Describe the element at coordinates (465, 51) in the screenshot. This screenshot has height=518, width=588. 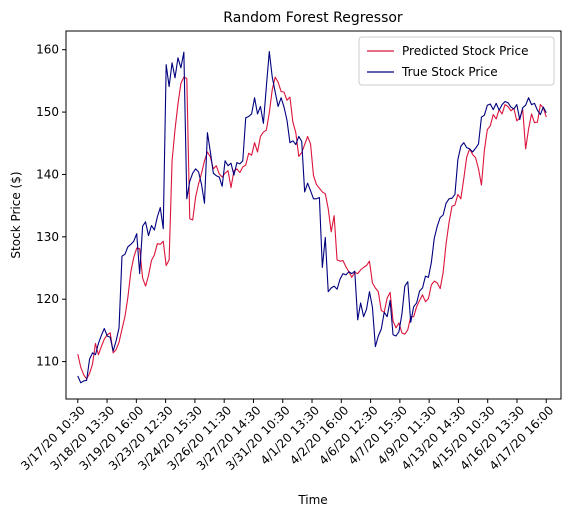
I see `legend-label-predicted: Predicted Stock Price` at that location.